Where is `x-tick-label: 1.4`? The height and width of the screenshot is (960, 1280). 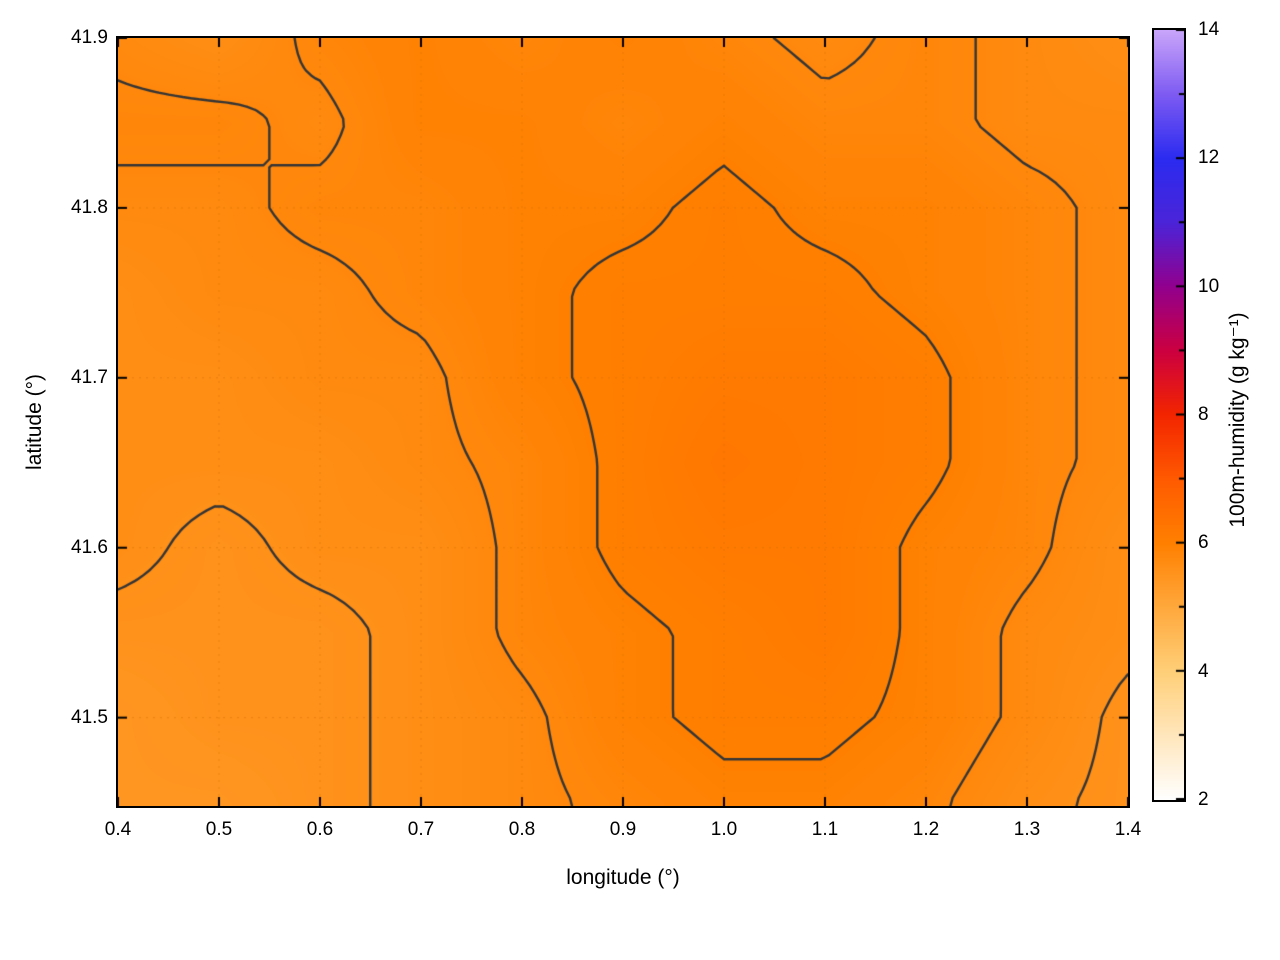 x-tick-label: 1.4 is located at coordinates (1128, 829).